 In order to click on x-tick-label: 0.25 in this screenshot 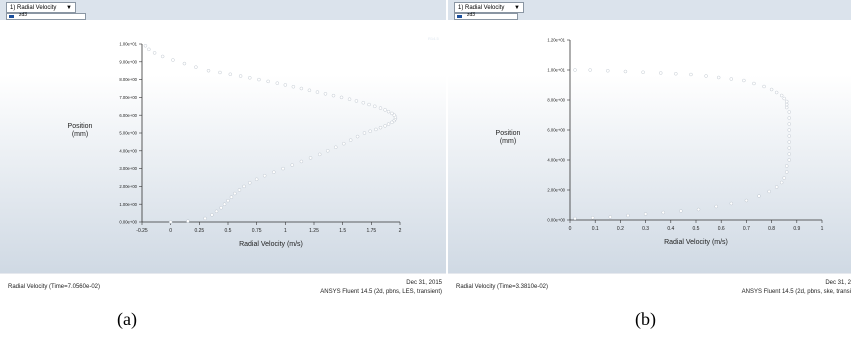, I will do `click(199, 231)`.